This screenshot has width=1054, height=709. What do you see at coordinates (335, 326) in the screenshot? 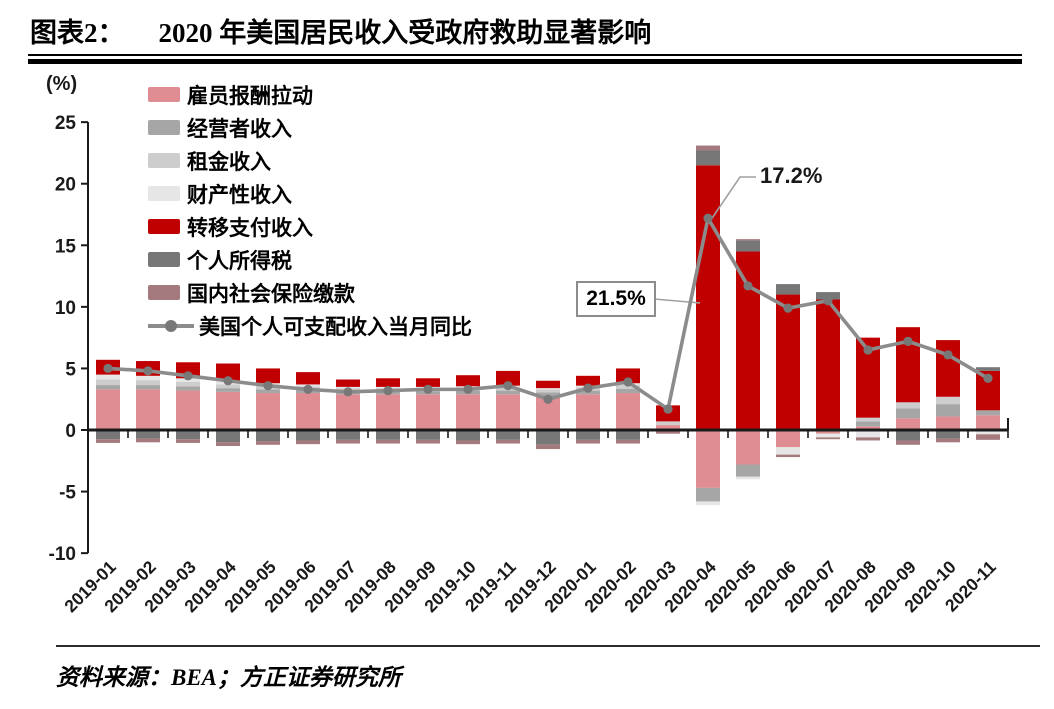
I see `legend-label: 美国个人可支配收入当月同比` at bounding box center [335, 326].